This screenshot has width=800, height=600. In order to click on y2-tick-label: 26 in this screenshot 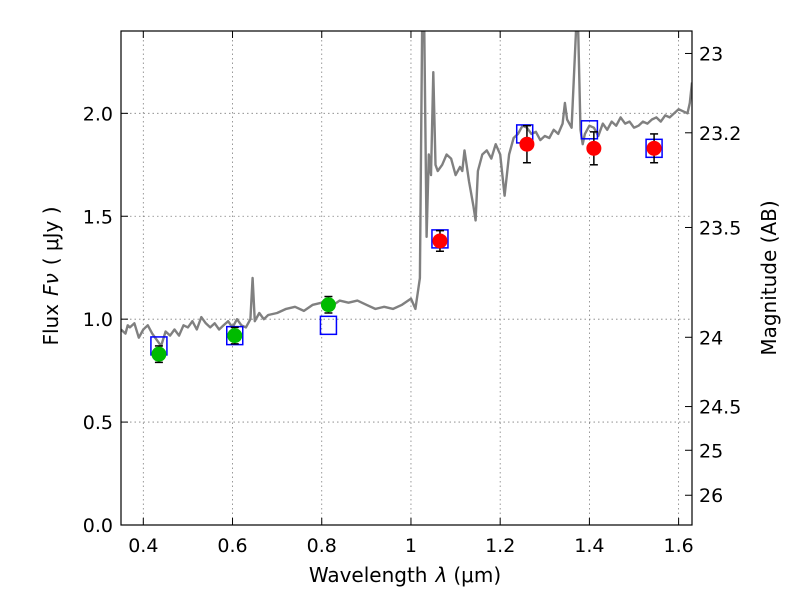, I will do `click(711, 496)`.